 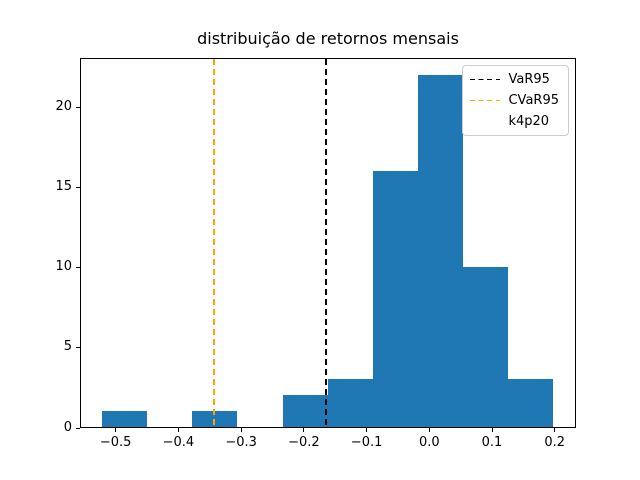 I want to click on x-tick-label: 0.0, so click(x=429, y=442).